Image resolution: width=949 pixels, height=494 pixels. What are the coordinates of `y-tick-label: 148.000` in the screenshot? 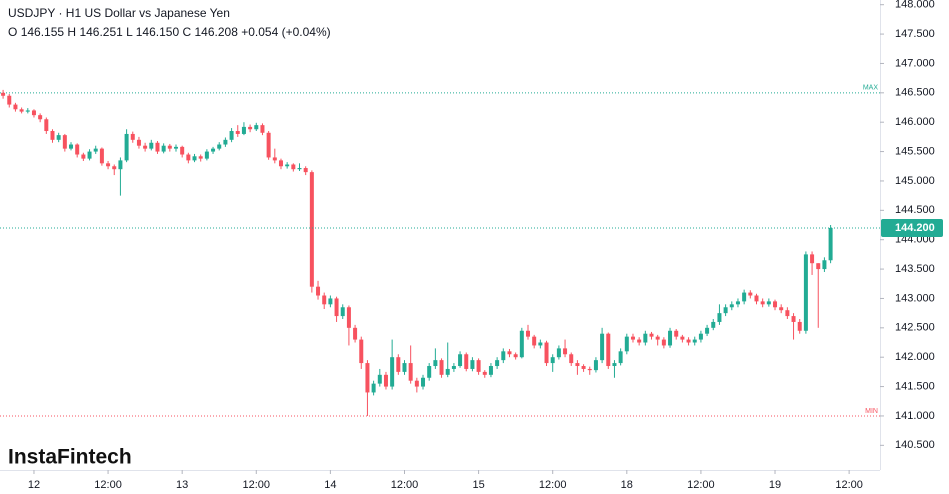 It's located at (915, 5).